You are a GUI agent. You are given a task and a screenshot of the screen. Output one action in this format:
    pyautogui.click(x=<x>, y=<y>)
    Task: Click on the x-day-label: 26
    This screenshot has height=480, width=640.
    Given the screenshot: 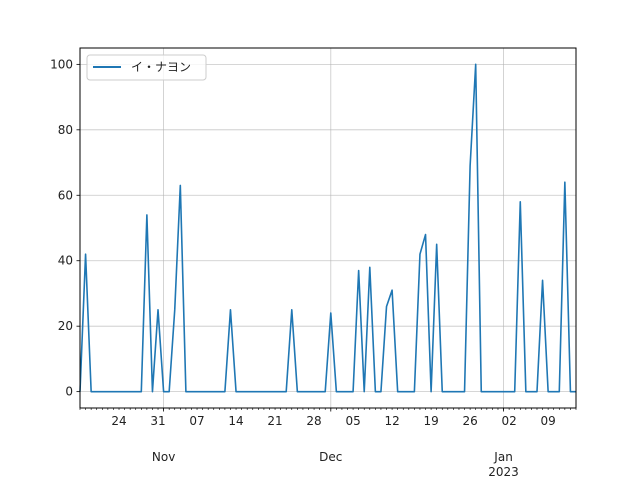 What is the action you would take?
    pyautogui.click(x=469, y=421)
    